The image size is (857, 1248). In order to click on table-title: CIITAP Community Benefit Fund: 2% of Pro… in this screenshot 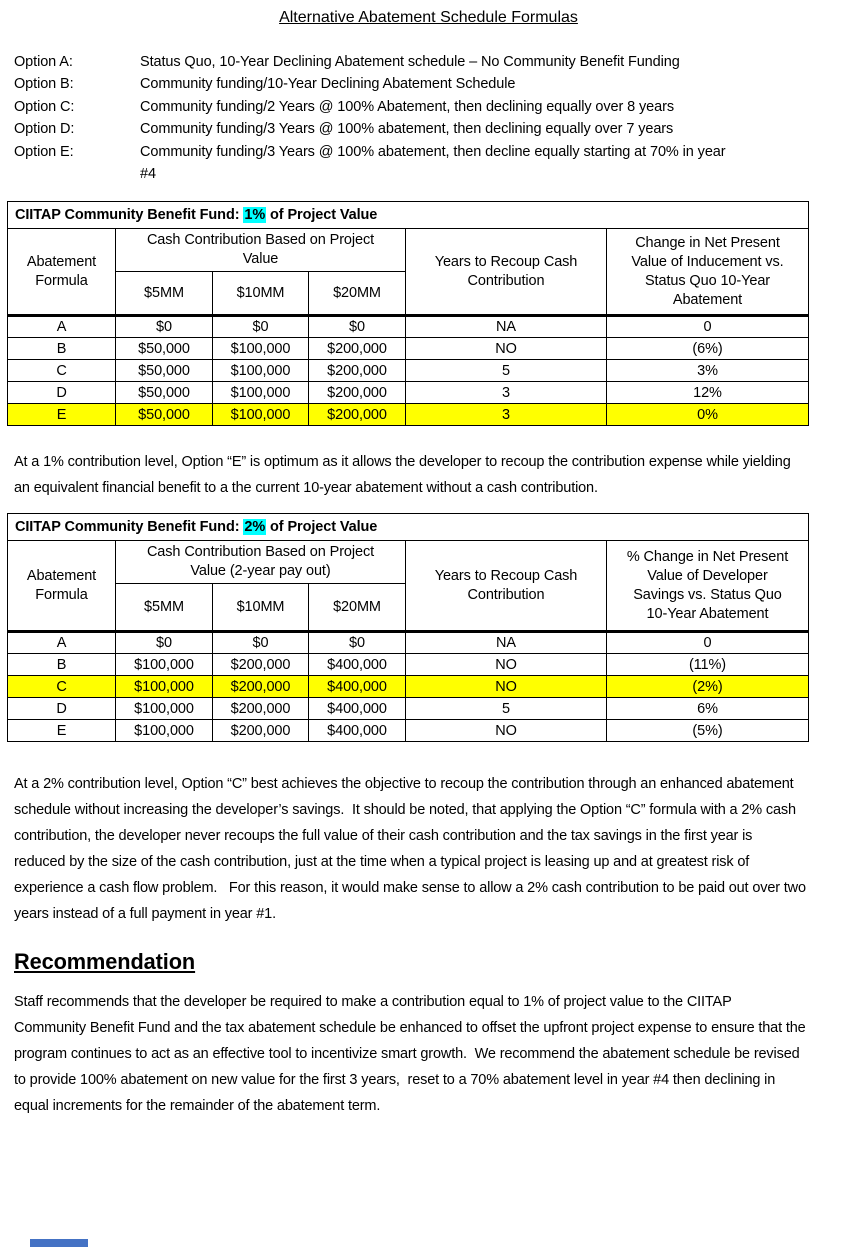, I will do `click(408, 527)`.